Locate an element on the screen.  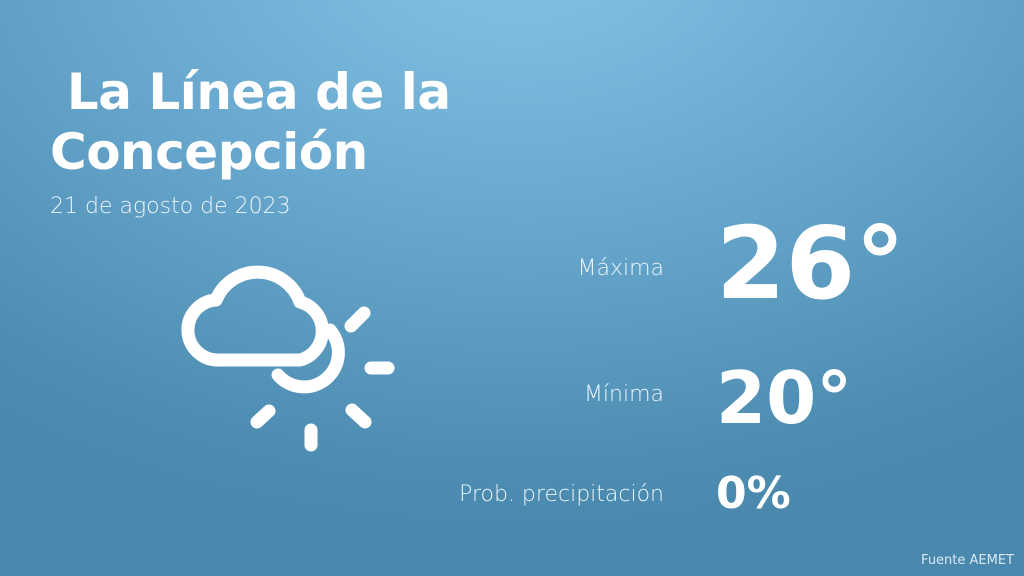
precip-value: 0% is located at coordinates (753, 493).